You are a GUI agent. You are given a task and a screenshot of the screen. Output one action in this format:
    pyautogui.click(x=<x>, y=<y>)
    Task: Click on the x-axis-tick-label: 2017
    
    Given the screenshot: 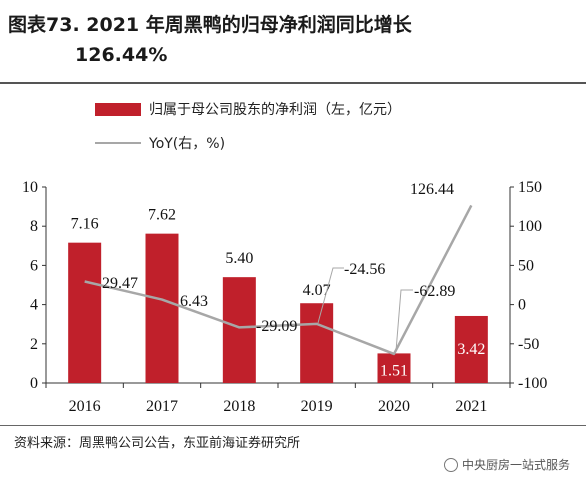 What is the action you would take?
    pyautogui.click(x=162, y=406)
    